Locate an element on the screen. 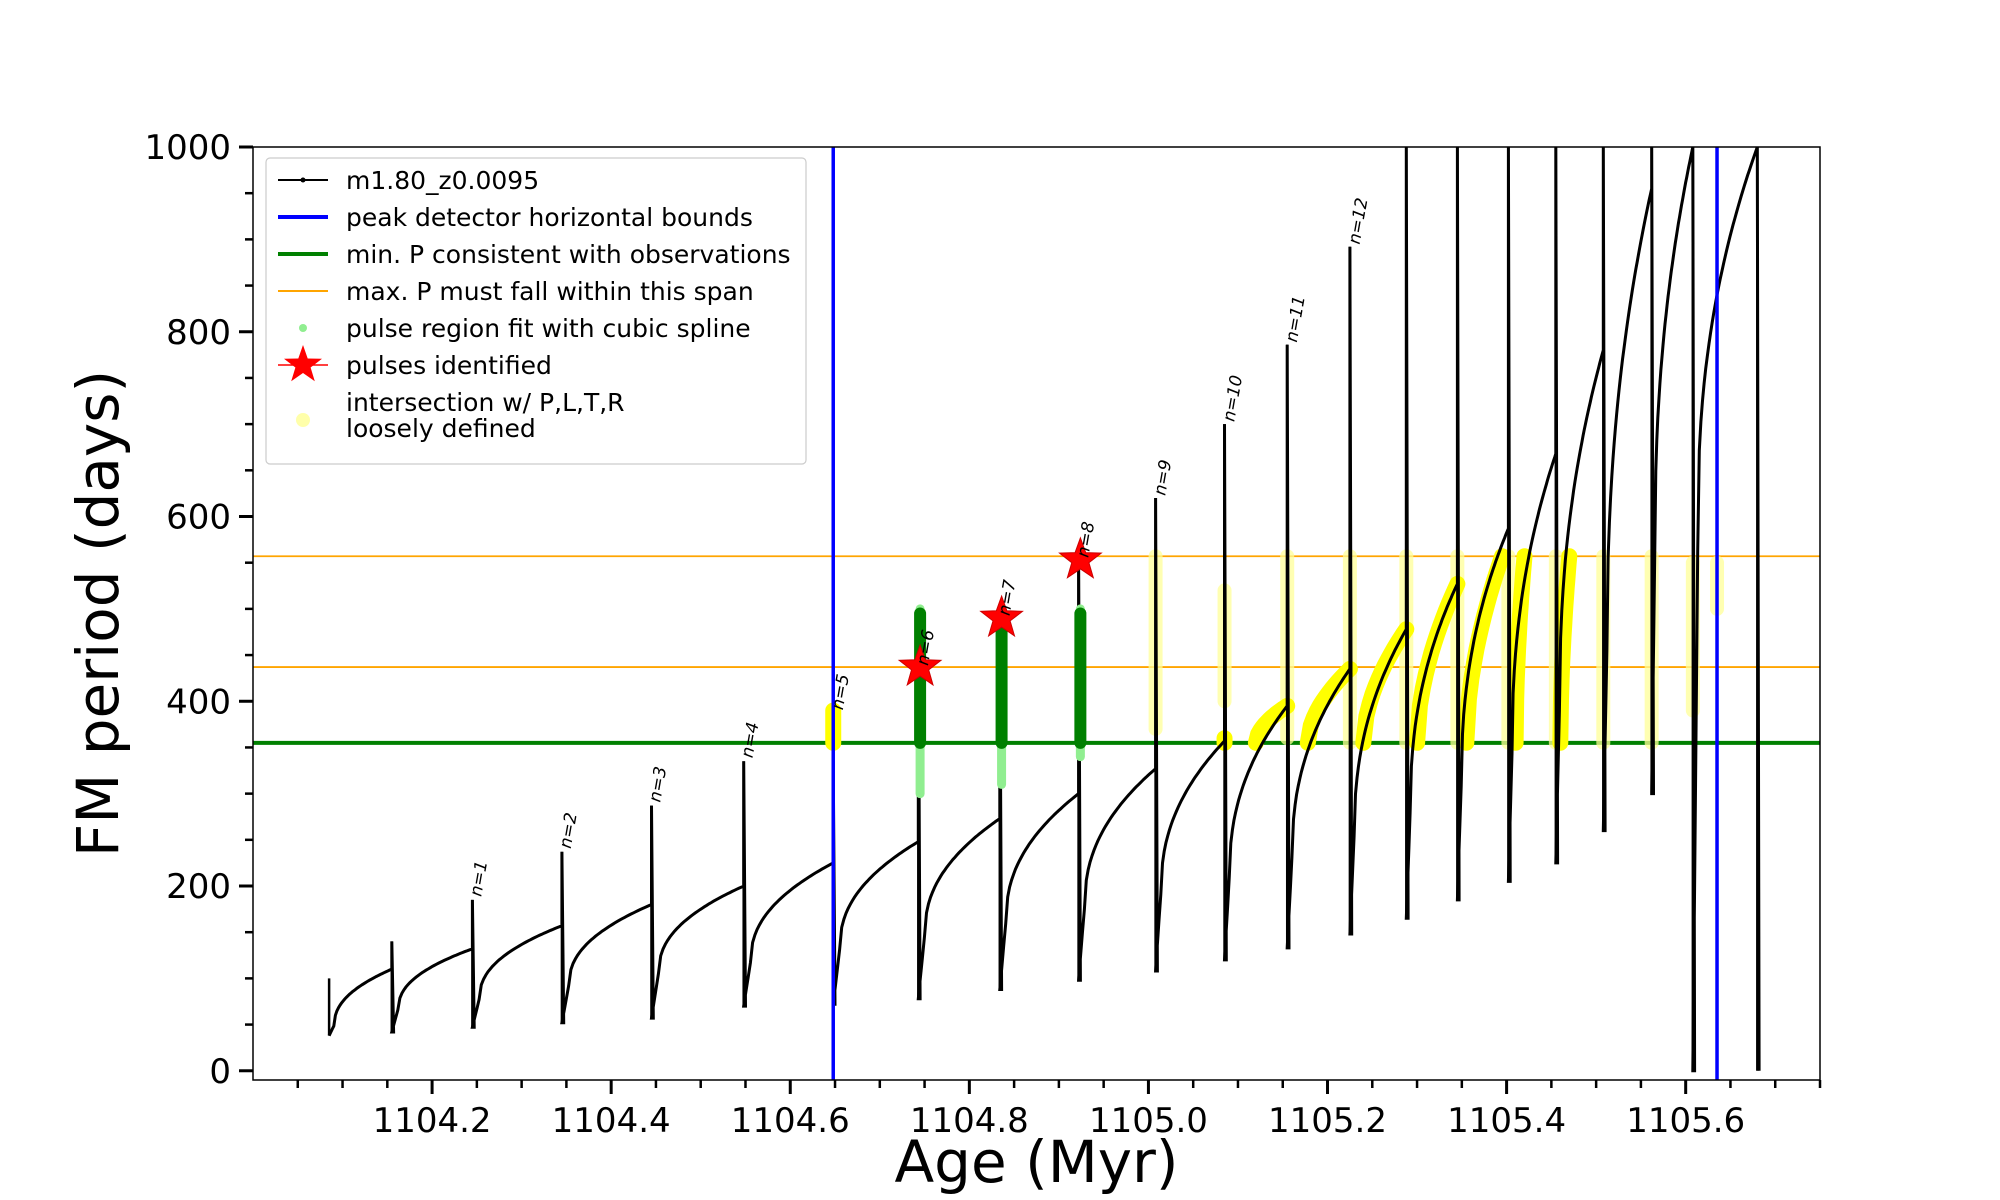 Image resolution: width=2000 pixels, height=1200 pixels. pulse-label-2: n=2 is located at coordinates (569, 830).